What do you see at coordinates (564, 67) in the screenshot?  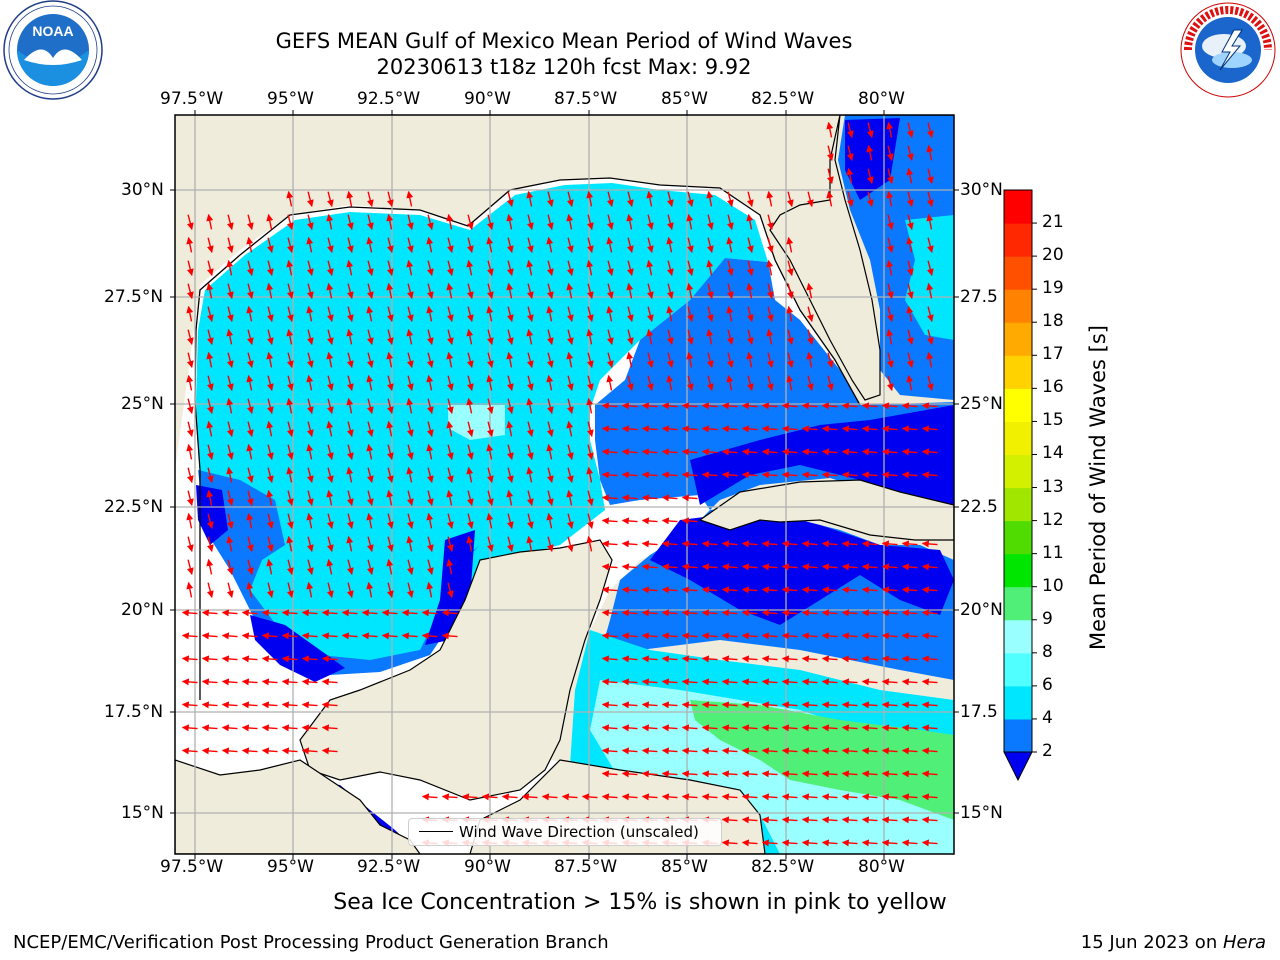 I see `map-subtitle: 20230613 t18z 120h fcst Max: 9.92` at bounding box center [564, 67].